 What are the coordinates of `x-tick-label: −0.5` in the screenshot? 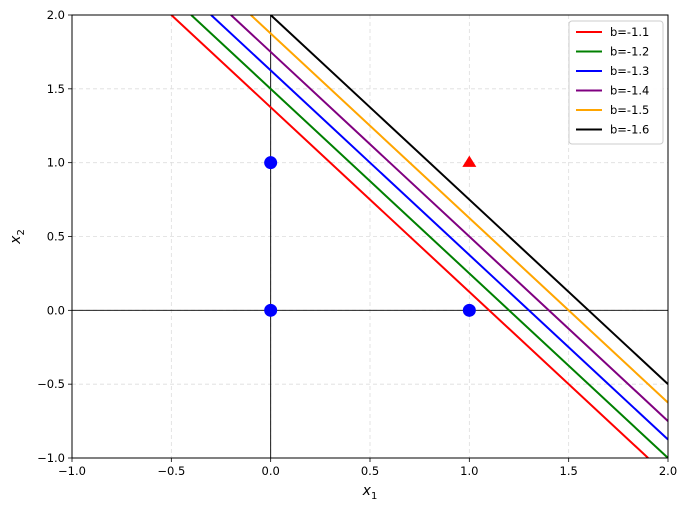 It's located at (171, 471).